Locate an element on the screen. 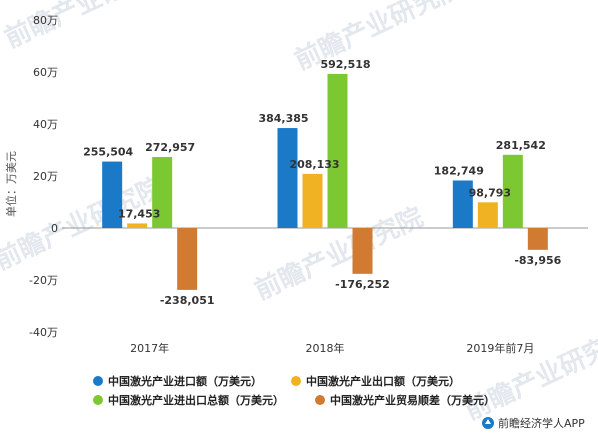 This screenshot has width=598, height=433. y-tick-label: 60万 is located at coordinates (45, 72).